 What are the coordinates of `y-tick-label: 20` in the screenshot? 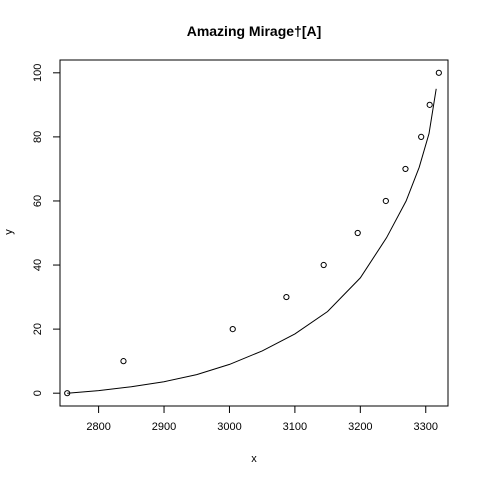 It's located at (38, 329).